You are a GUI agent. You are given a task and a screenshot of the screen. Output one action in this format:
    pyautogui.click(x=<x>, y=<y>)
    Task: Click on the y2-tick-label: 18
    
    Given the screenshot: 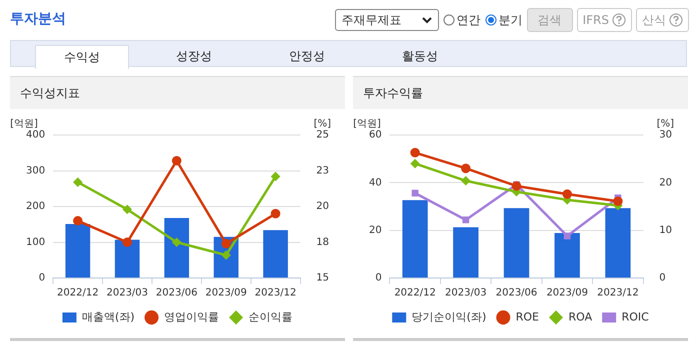 What is the action you would take?
    pyautogui.click(x=323, y=242)
    